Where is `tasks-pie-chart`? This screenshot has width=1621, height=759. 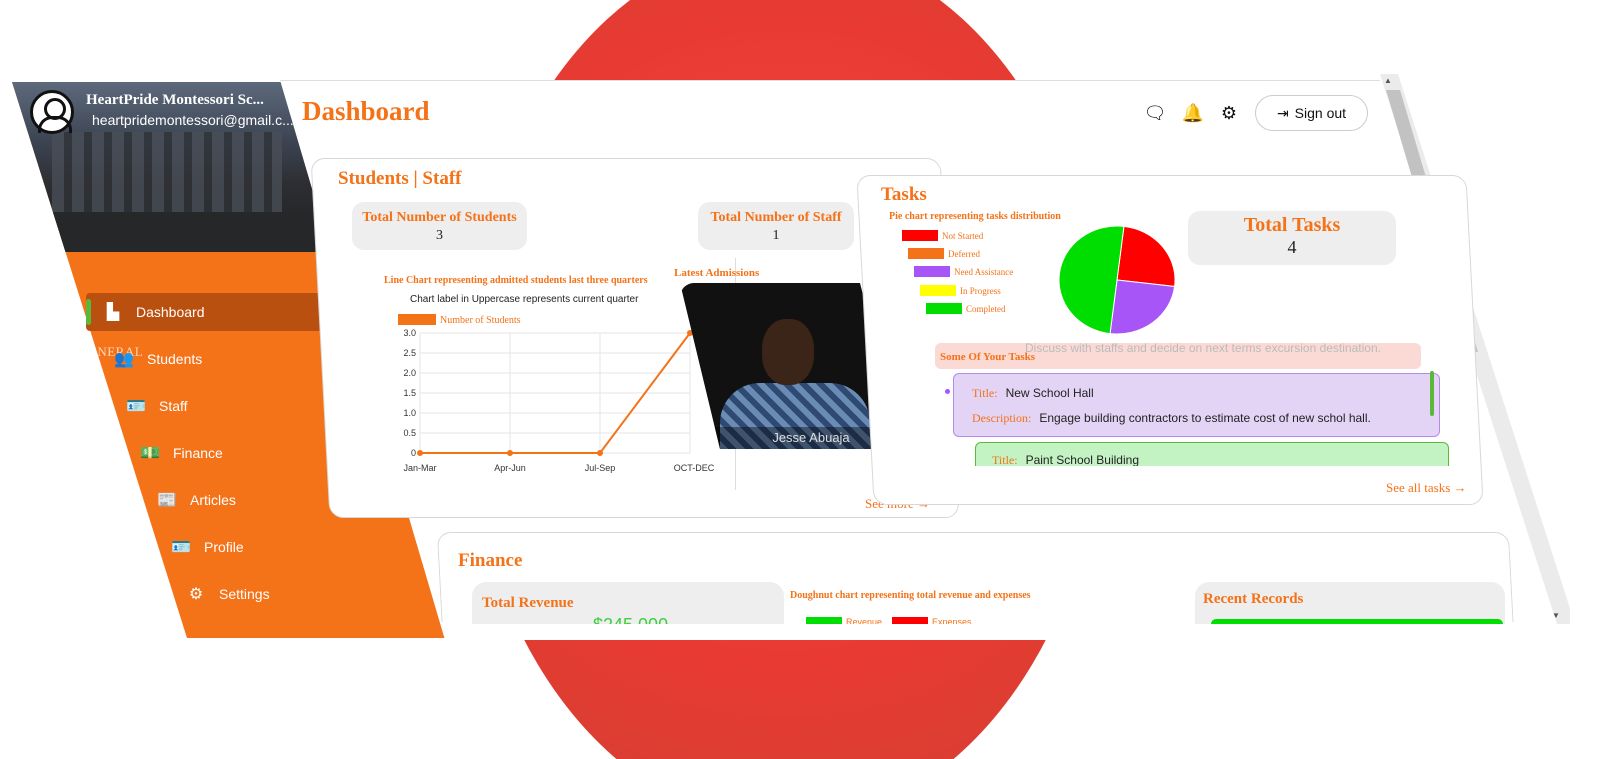
tasks-pie-chart is located at coordinates (1117, 280).